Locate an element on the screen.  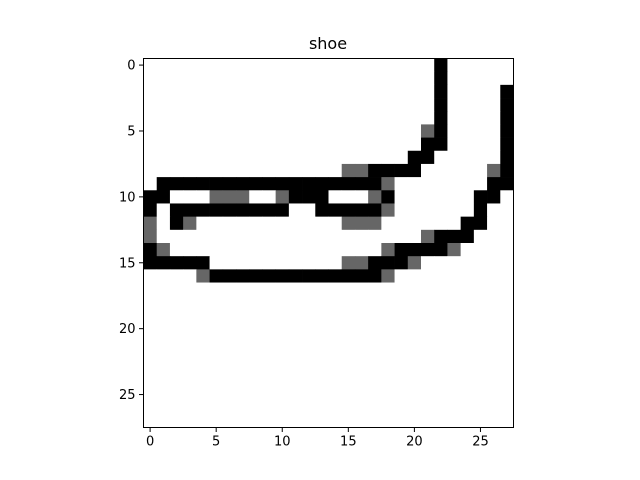
pixel-r17-c22 is located at coordinates (441, 289).